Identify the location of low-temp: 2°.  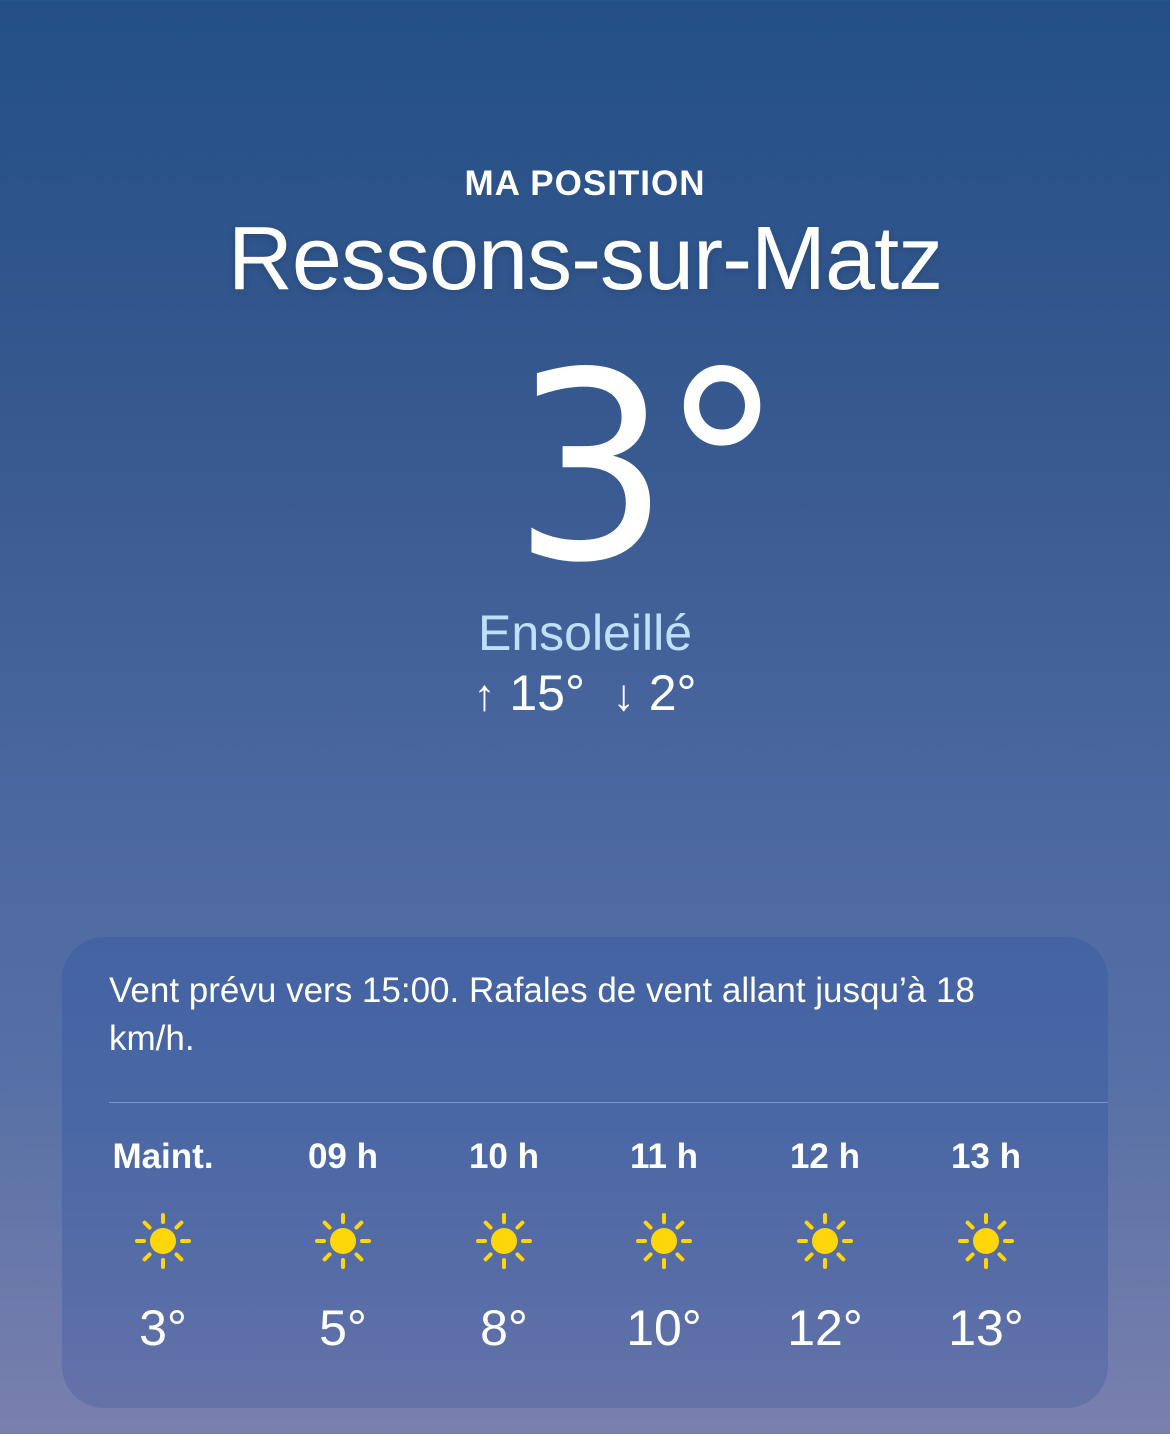
(672, 693).